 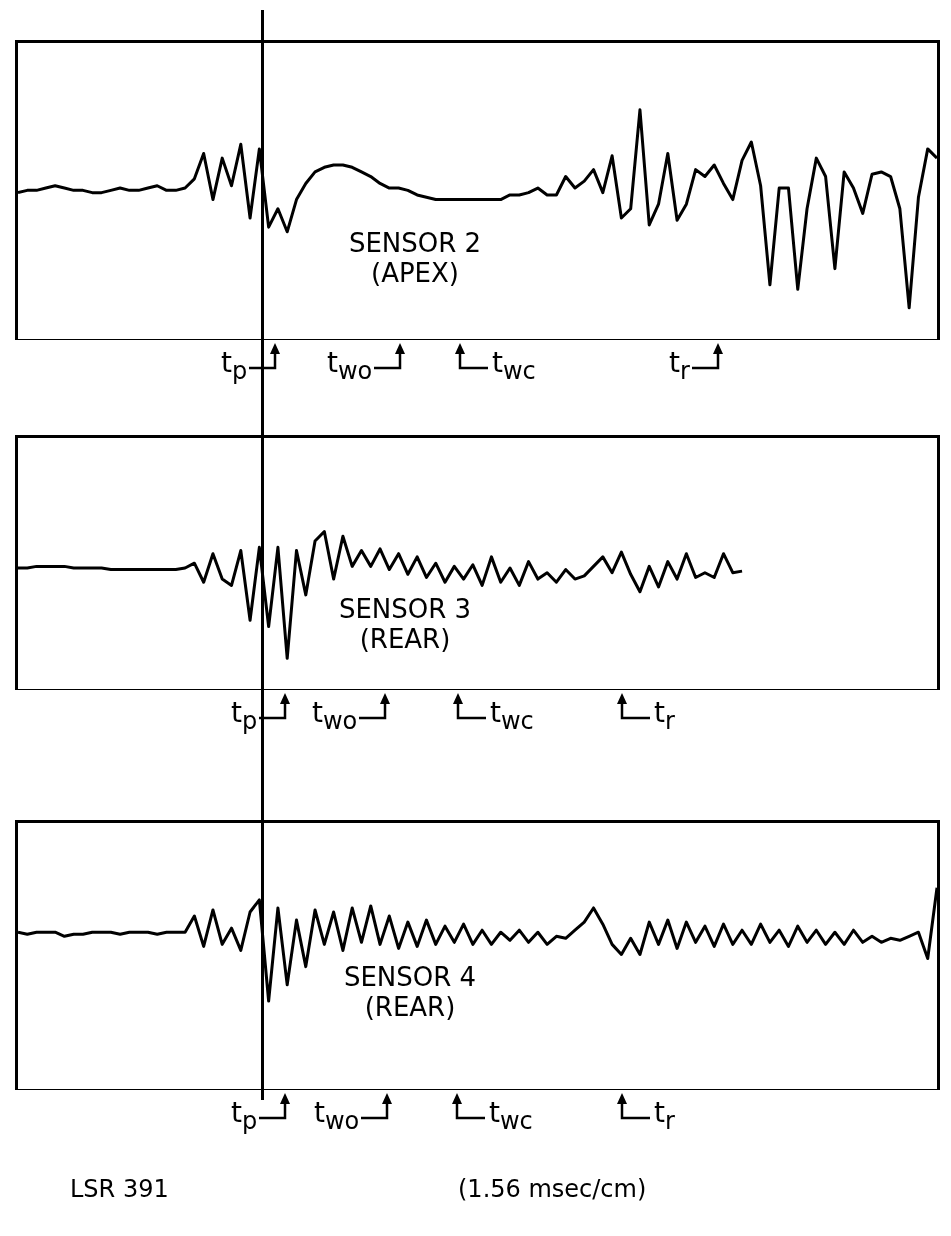 What do you see at coordinates (119, 1189) in the screenshot?
I see `text: LSR 391` at bounding box center [119, 1189].